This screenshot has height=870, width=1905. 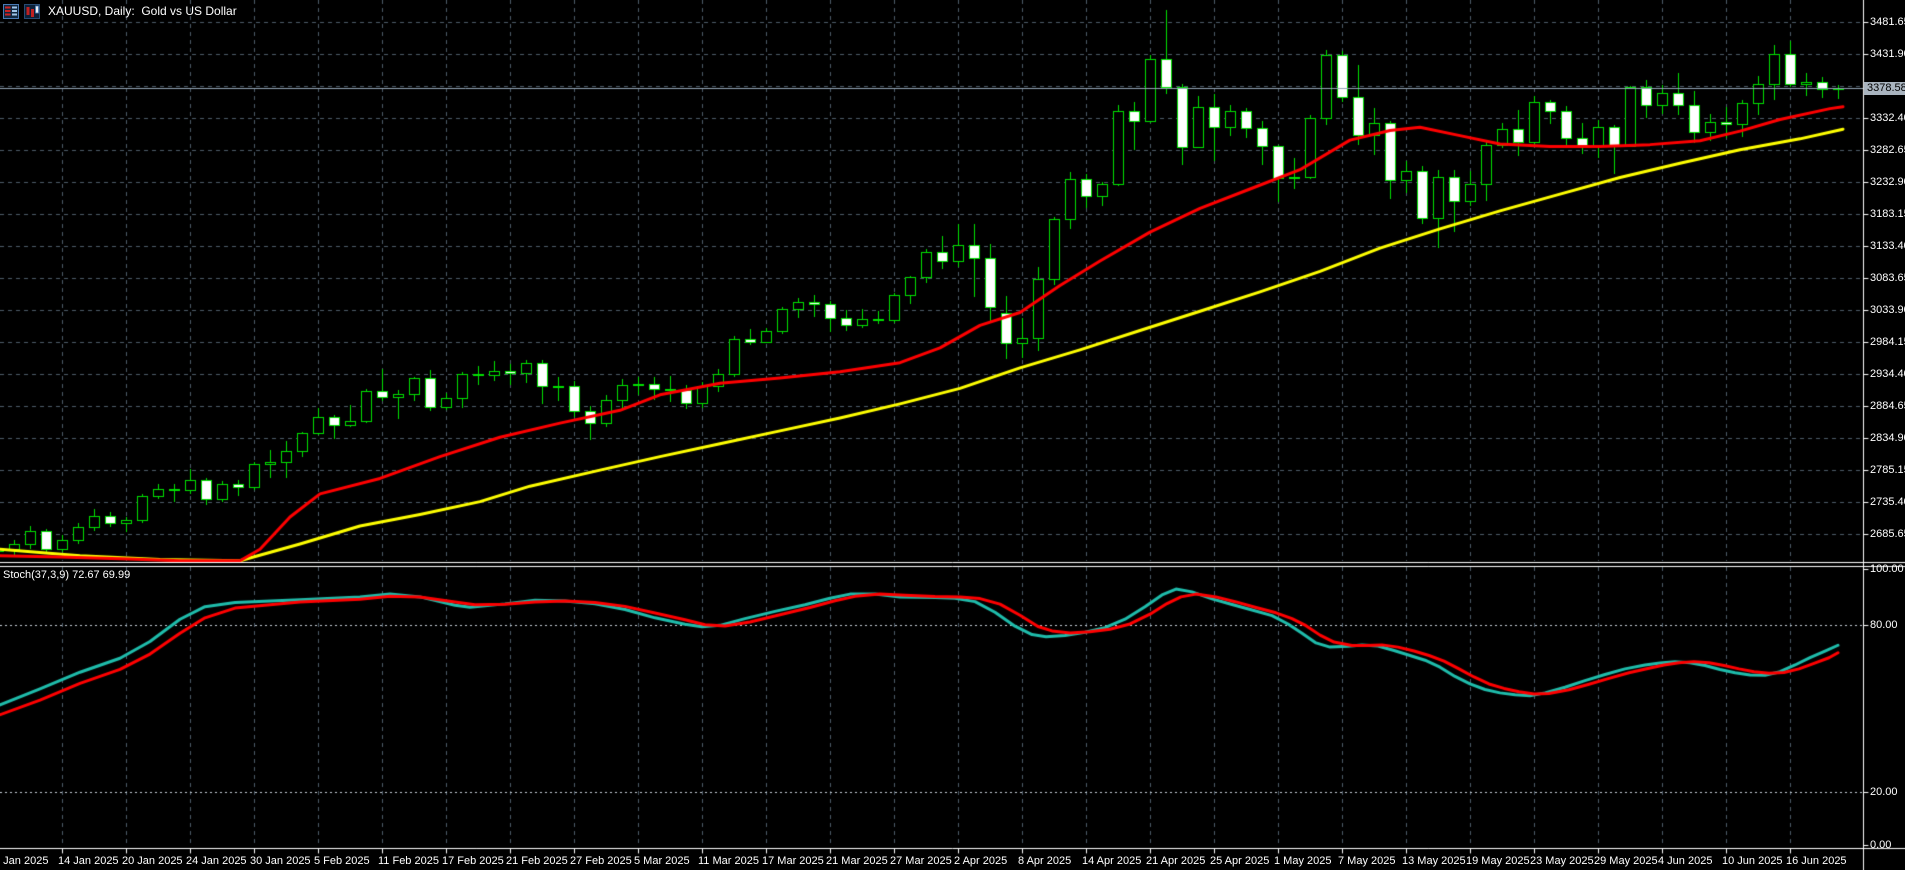 I want to click on date-axis-label: 16 Jun 2025, so click(x=1816, y=861).